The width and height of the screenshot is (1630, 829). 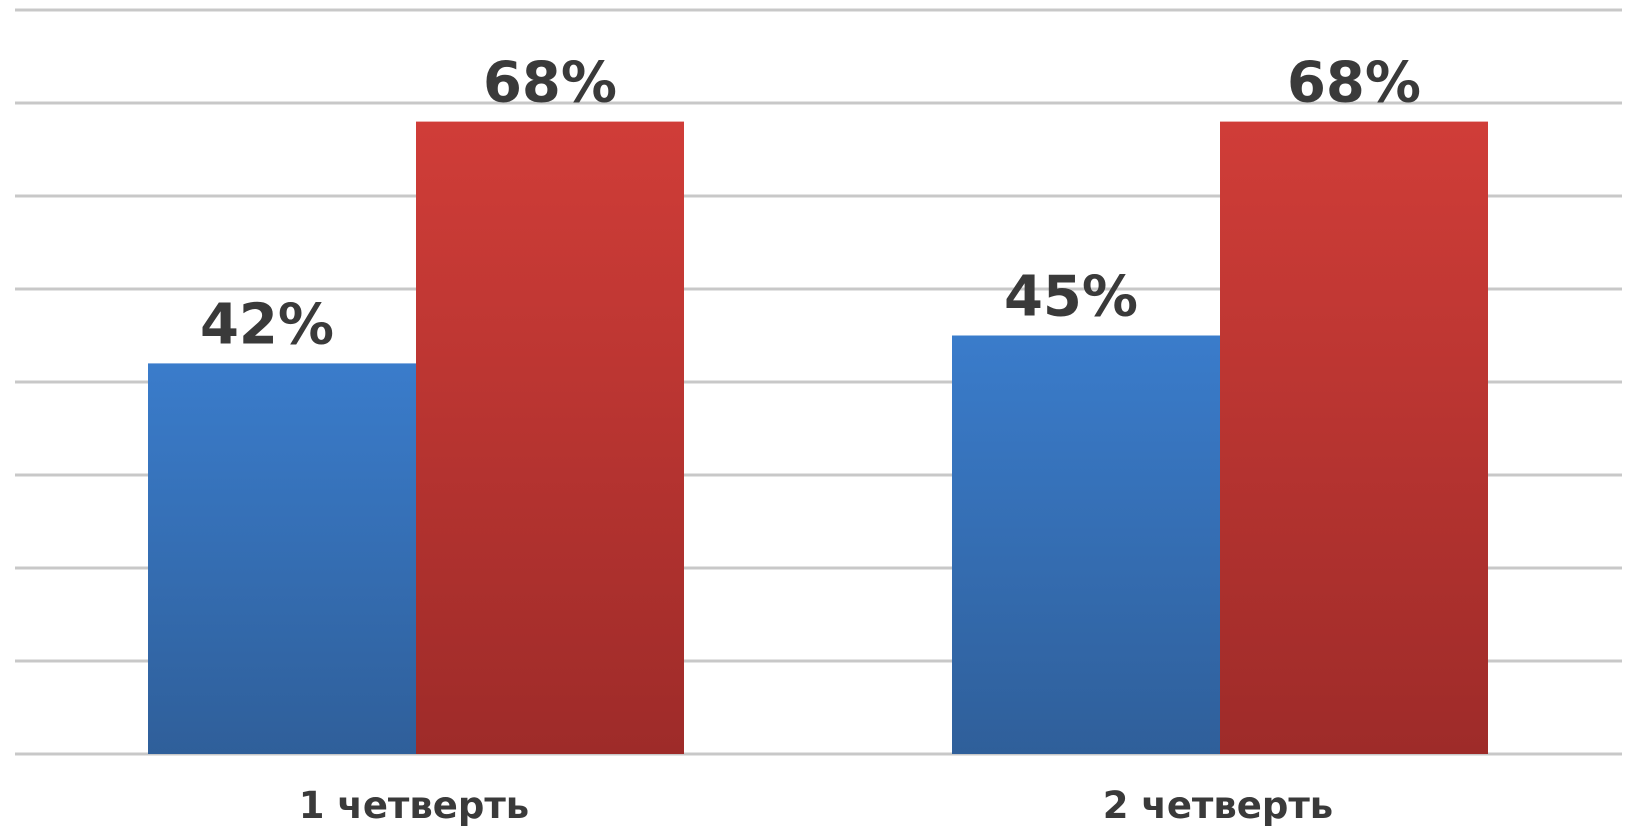 What do you see at coordinates (1071, 297) in the screenshot?
I see `data-label: 45%` at bounding box center [1071, 297].